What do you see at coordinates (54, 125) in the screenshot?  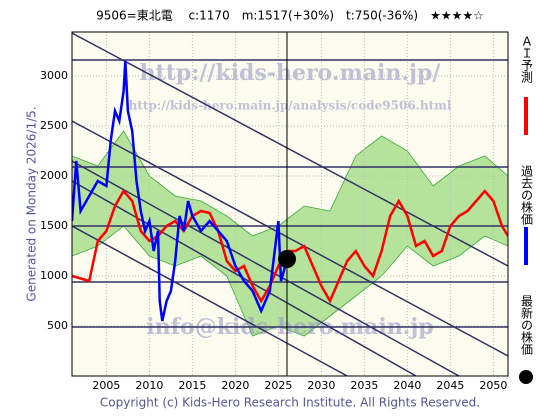 I see `y-tick-label: 2500` at bounding box center [54, 125].